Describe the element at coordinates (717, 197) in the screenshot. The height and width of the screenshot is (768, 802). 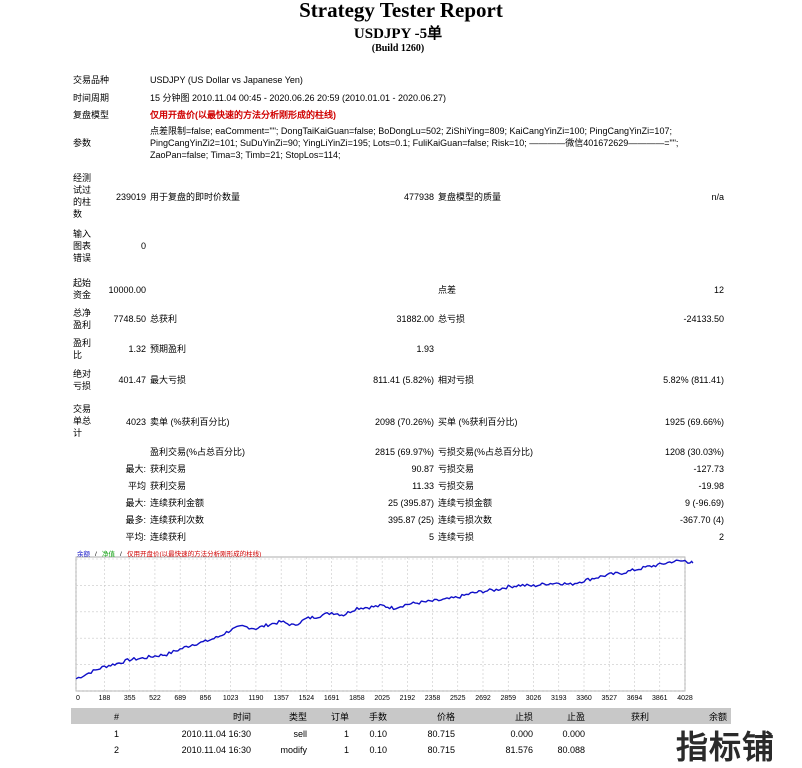
I see `quality-value: n/a` at that location.